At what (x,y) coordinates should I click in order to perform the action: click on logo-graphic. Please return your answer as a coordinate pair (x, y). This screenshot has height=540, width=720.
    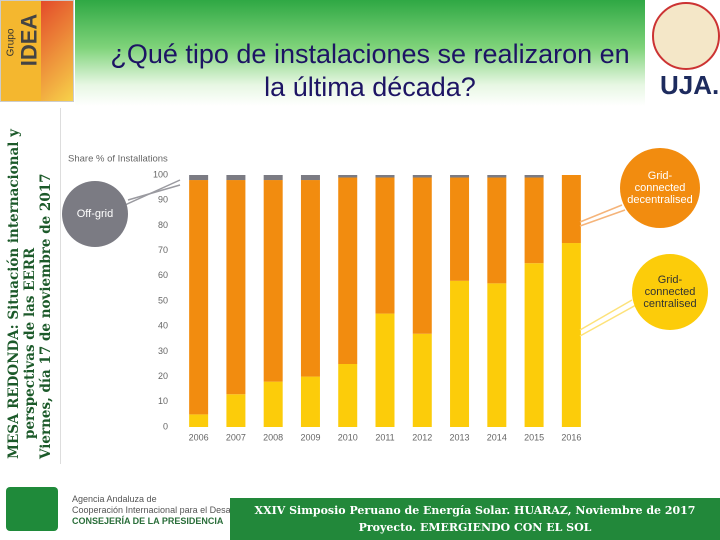
    Looking at the image, I should click on (57, 51).